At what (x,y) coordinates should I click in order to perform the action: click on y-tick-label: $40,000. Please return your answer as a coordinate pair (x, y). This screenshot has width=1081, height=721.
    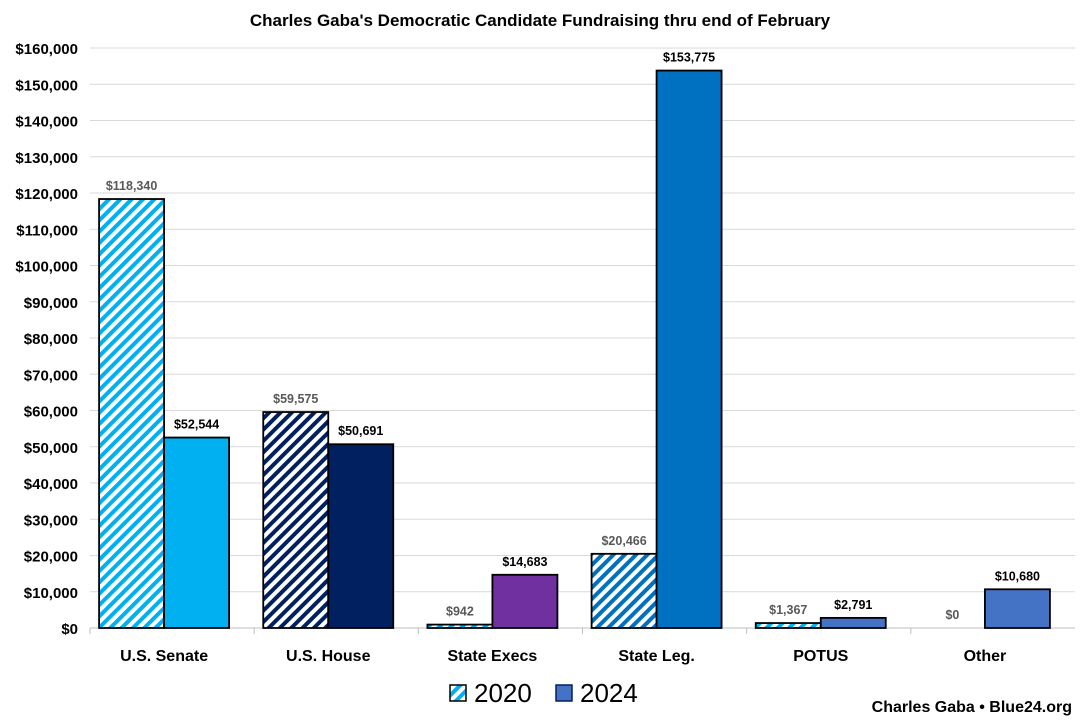
    Looking at the image, I should click on (51, 484).